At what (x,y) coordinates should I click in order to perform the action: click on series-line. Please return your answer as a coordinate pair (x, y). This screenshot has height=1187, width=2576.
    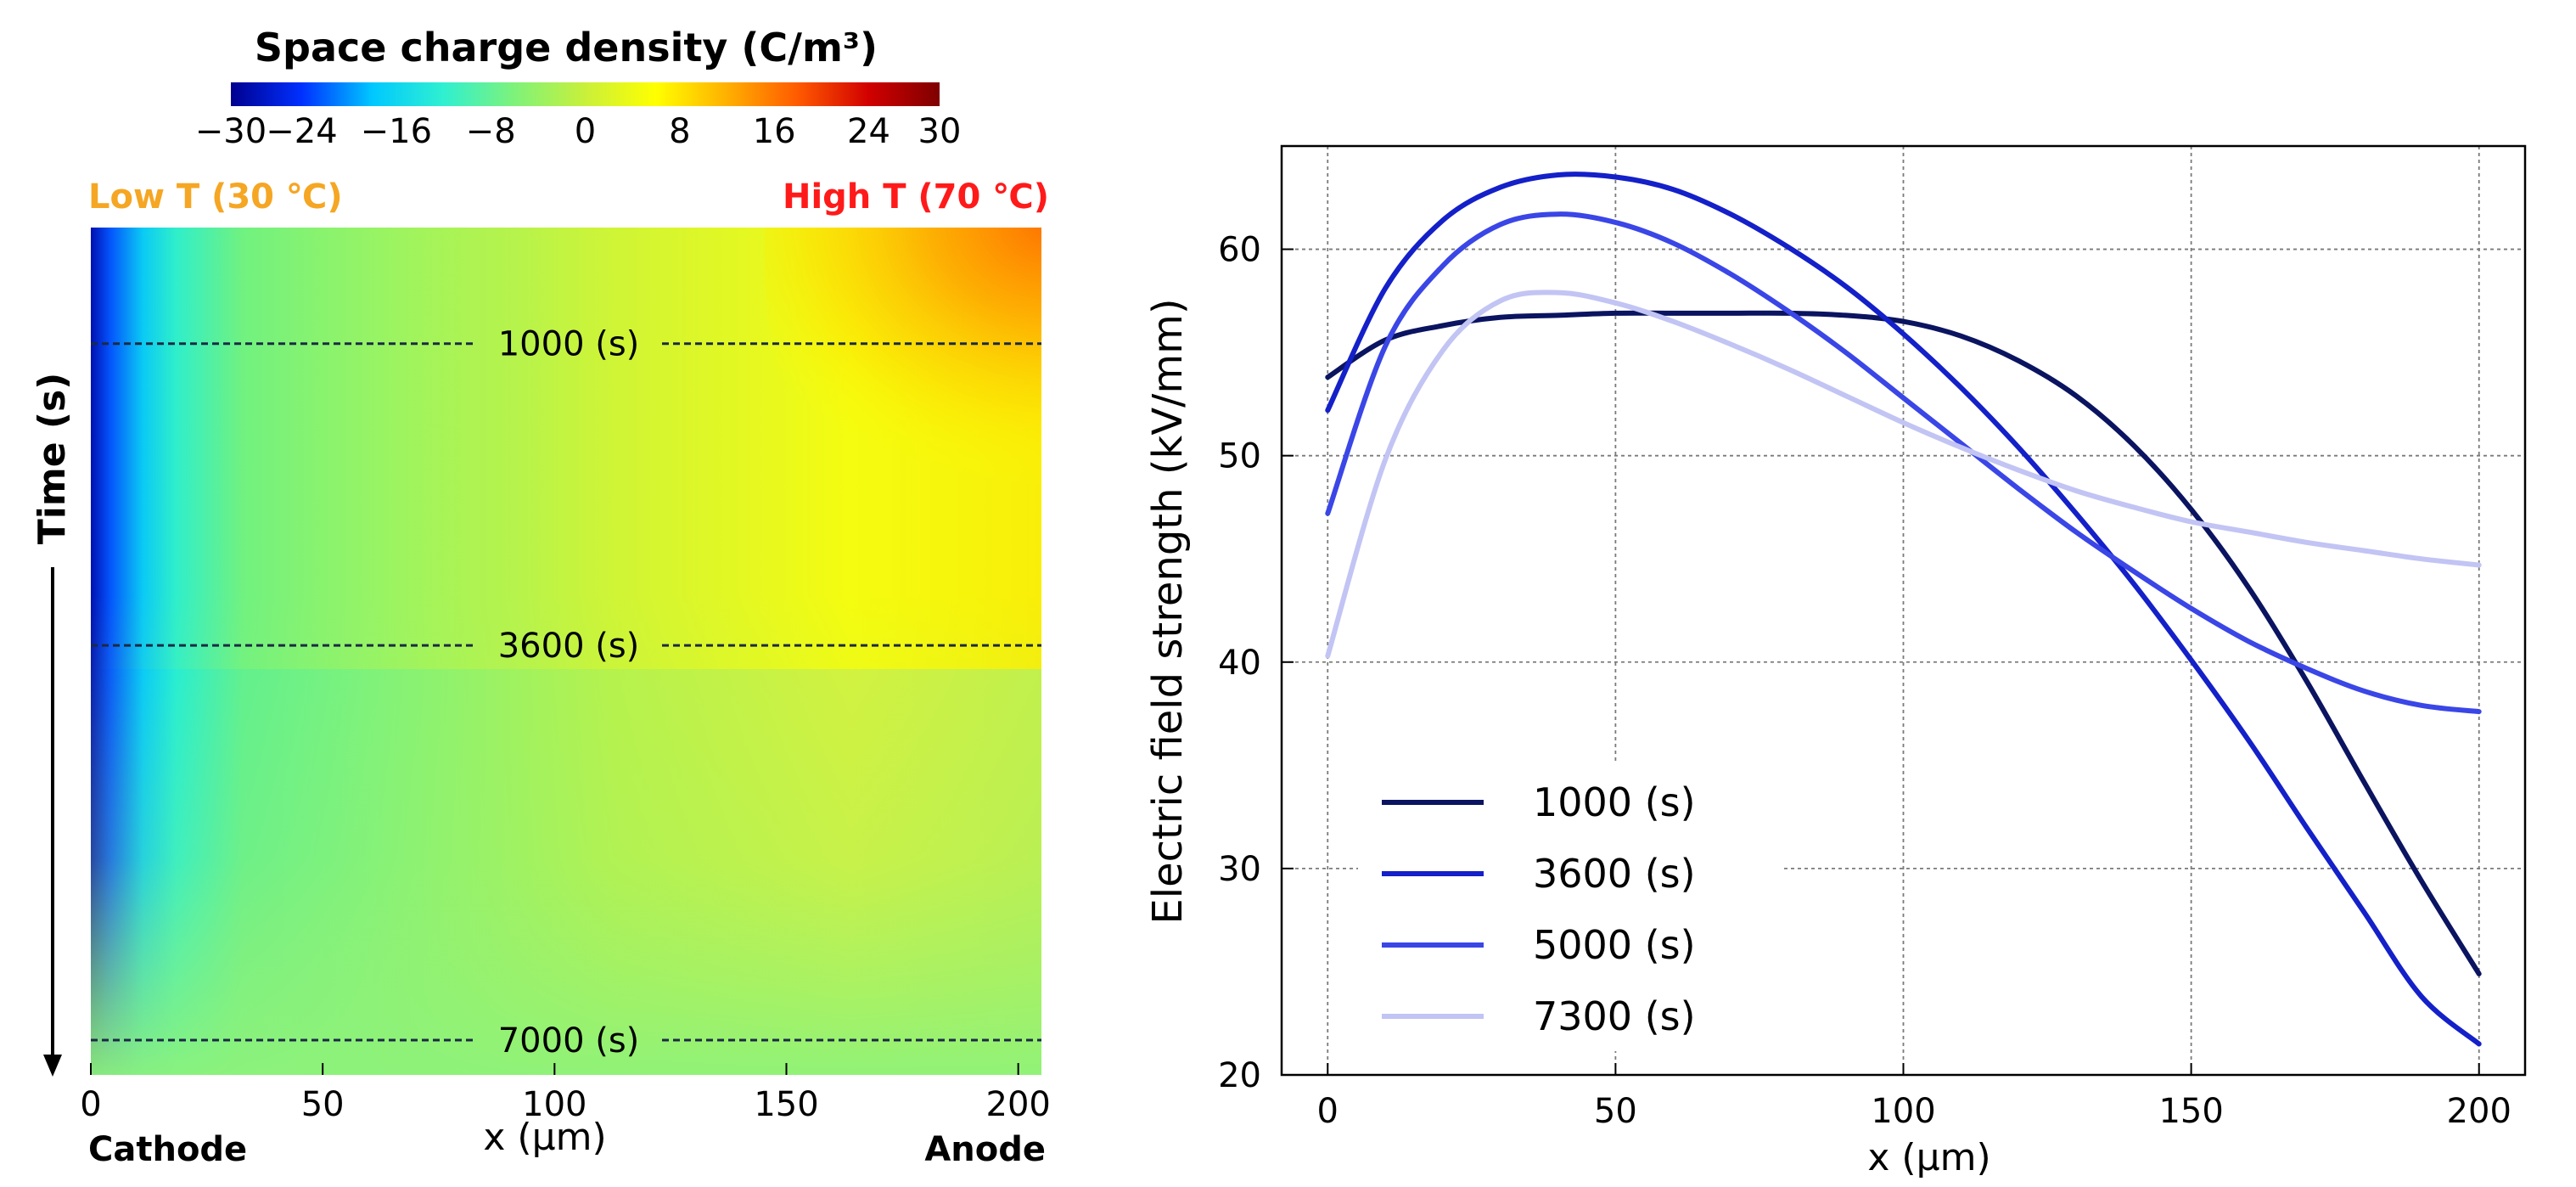
    Looking at the image, I should click on (1904, 474).